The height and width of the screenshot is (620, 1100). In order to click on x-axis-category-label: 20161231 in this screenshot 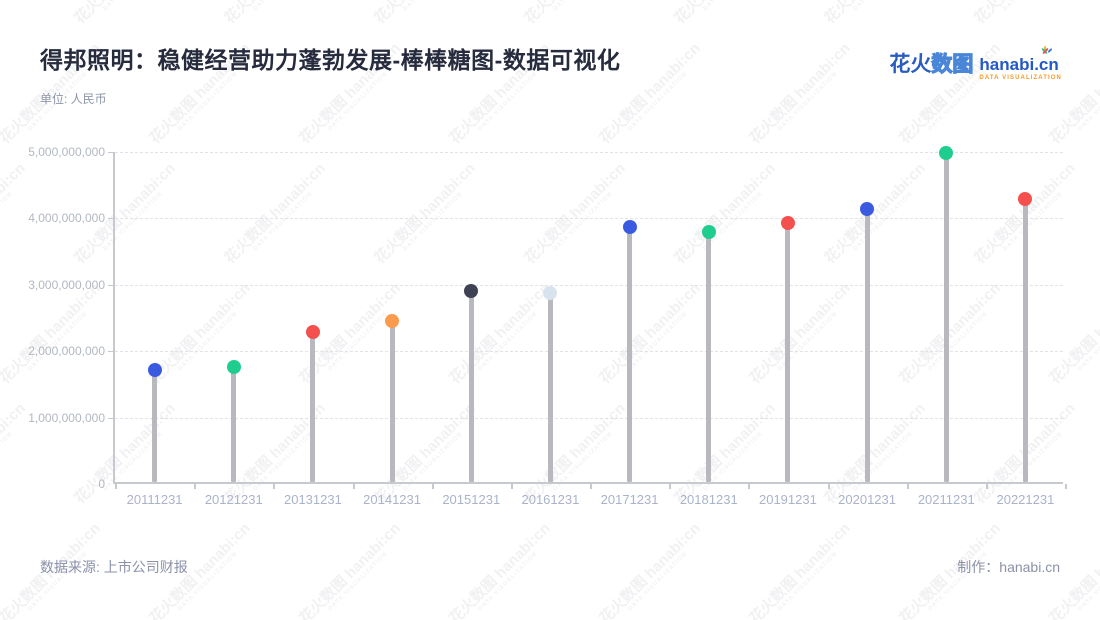, I will do `click(550, 499)`.